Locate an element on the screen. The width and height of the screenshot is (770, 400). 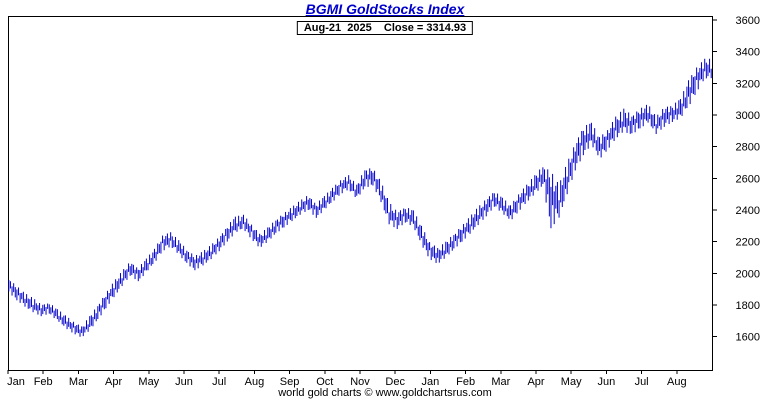
y-axis-label: 1600 is located at coordinates (748, 338).